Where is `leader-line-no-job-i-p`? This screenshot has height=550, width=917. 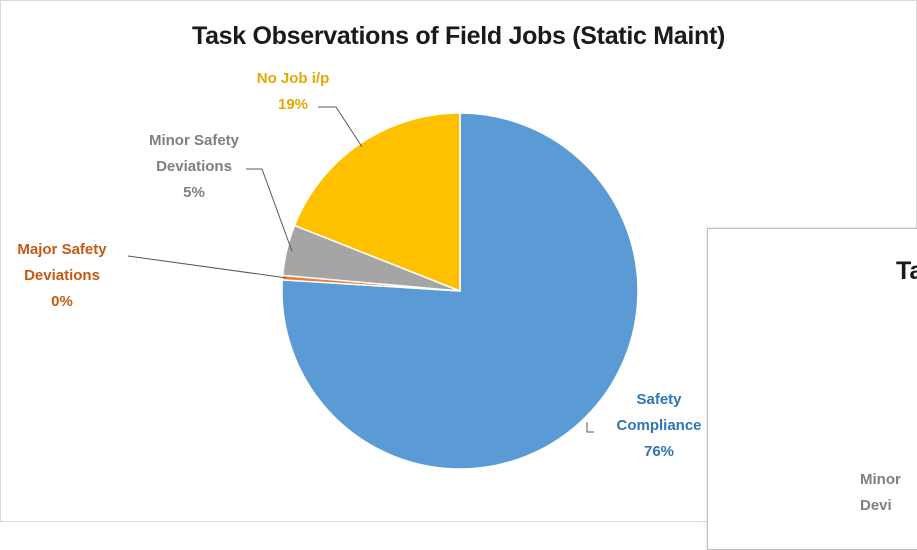 leader-line-no-job-i-p is located at coordinates (340, 126).